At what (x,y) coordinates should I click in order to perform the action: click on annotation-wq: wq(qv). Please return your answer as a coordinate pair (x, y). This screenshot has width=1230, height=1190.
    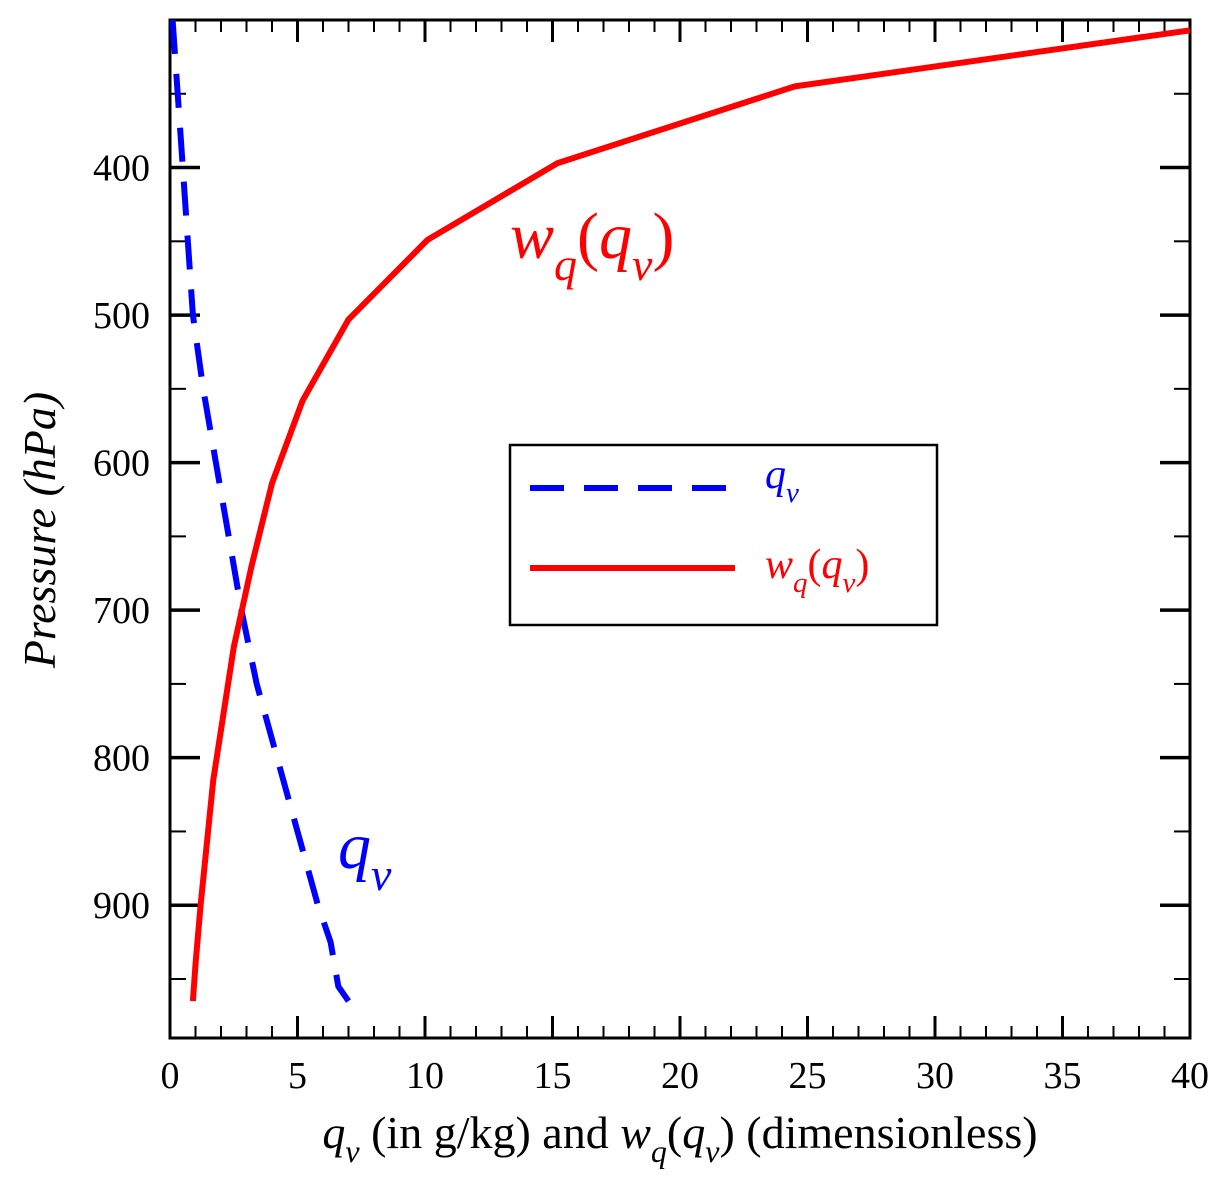
    Looking at the image, I should click on (592, 245).